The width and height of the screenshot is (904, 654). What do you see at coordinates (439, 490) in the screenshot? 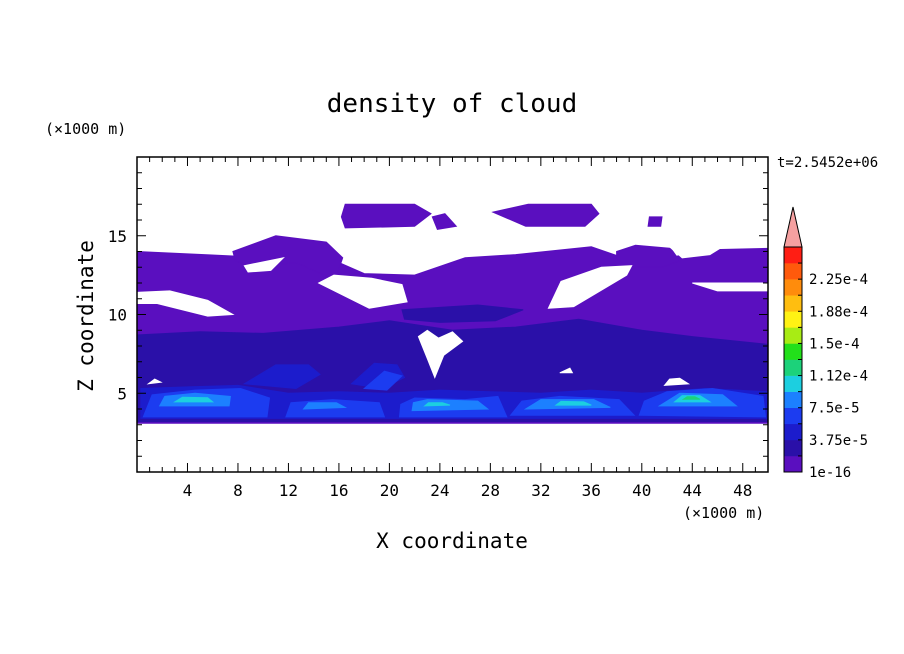
I see `x-tick-label: 24` at bounding box center [439, 490].